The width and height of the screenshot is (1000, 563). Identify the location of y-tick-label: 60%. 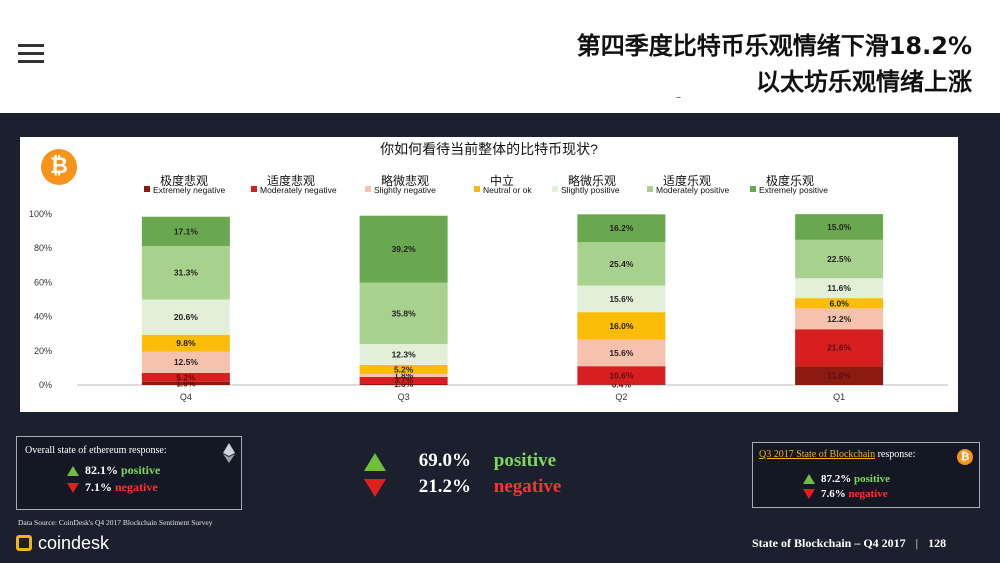
(43, 282).